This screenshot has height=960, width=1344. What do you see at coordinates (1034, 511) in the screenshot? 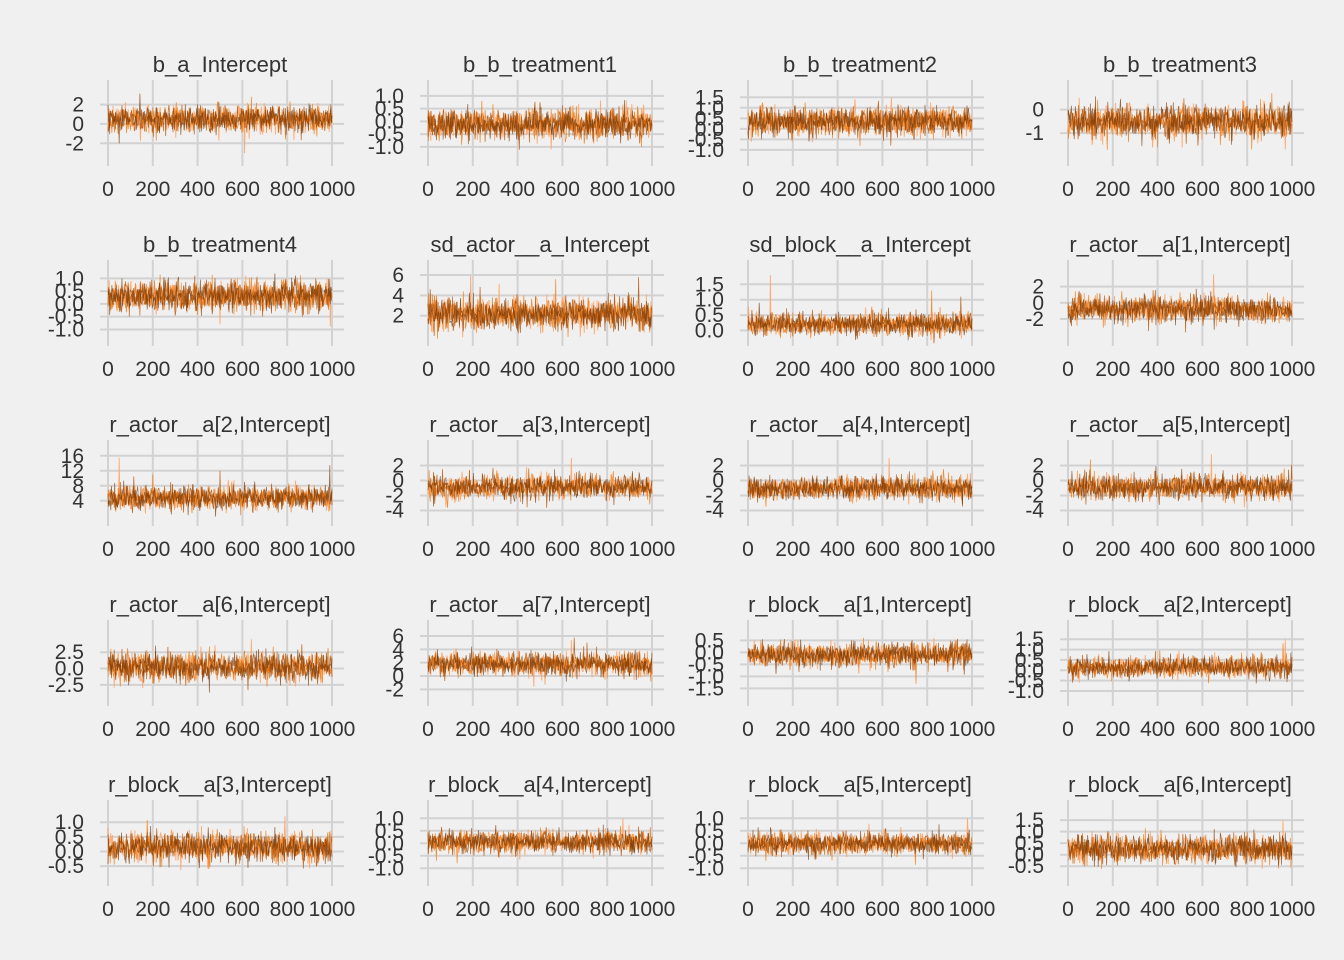
I see `y-tick-label: -4` at bounding box center [1034, 511].